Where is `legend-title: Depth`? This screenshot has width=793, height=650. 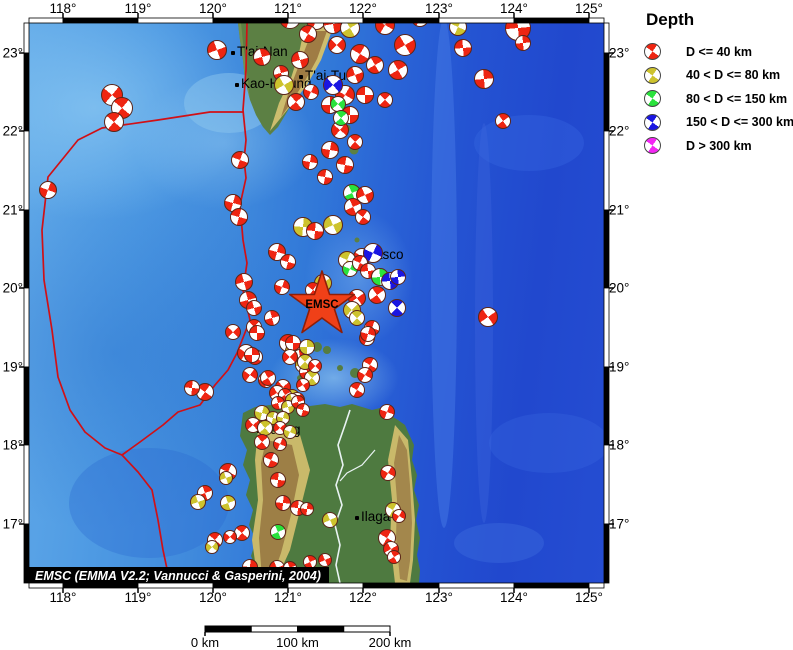 legend-title: Depth is located at coordinates (670, 19).